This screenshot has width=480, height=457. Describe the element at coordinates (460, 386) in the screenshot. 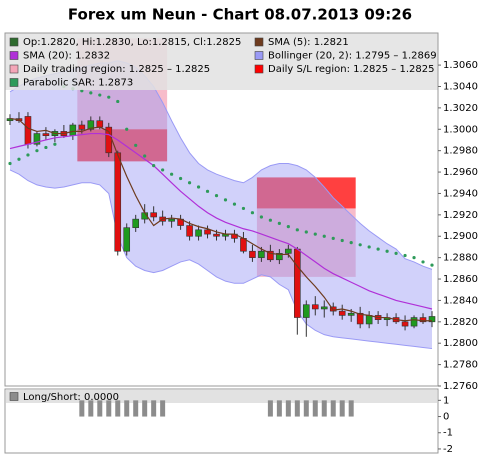

I see `y-tick-label: 1.2760` at that location.